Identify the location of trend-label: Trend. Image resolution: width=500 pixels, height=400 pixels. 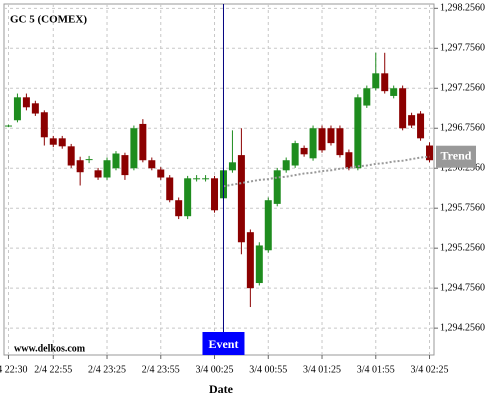
(456, 155).